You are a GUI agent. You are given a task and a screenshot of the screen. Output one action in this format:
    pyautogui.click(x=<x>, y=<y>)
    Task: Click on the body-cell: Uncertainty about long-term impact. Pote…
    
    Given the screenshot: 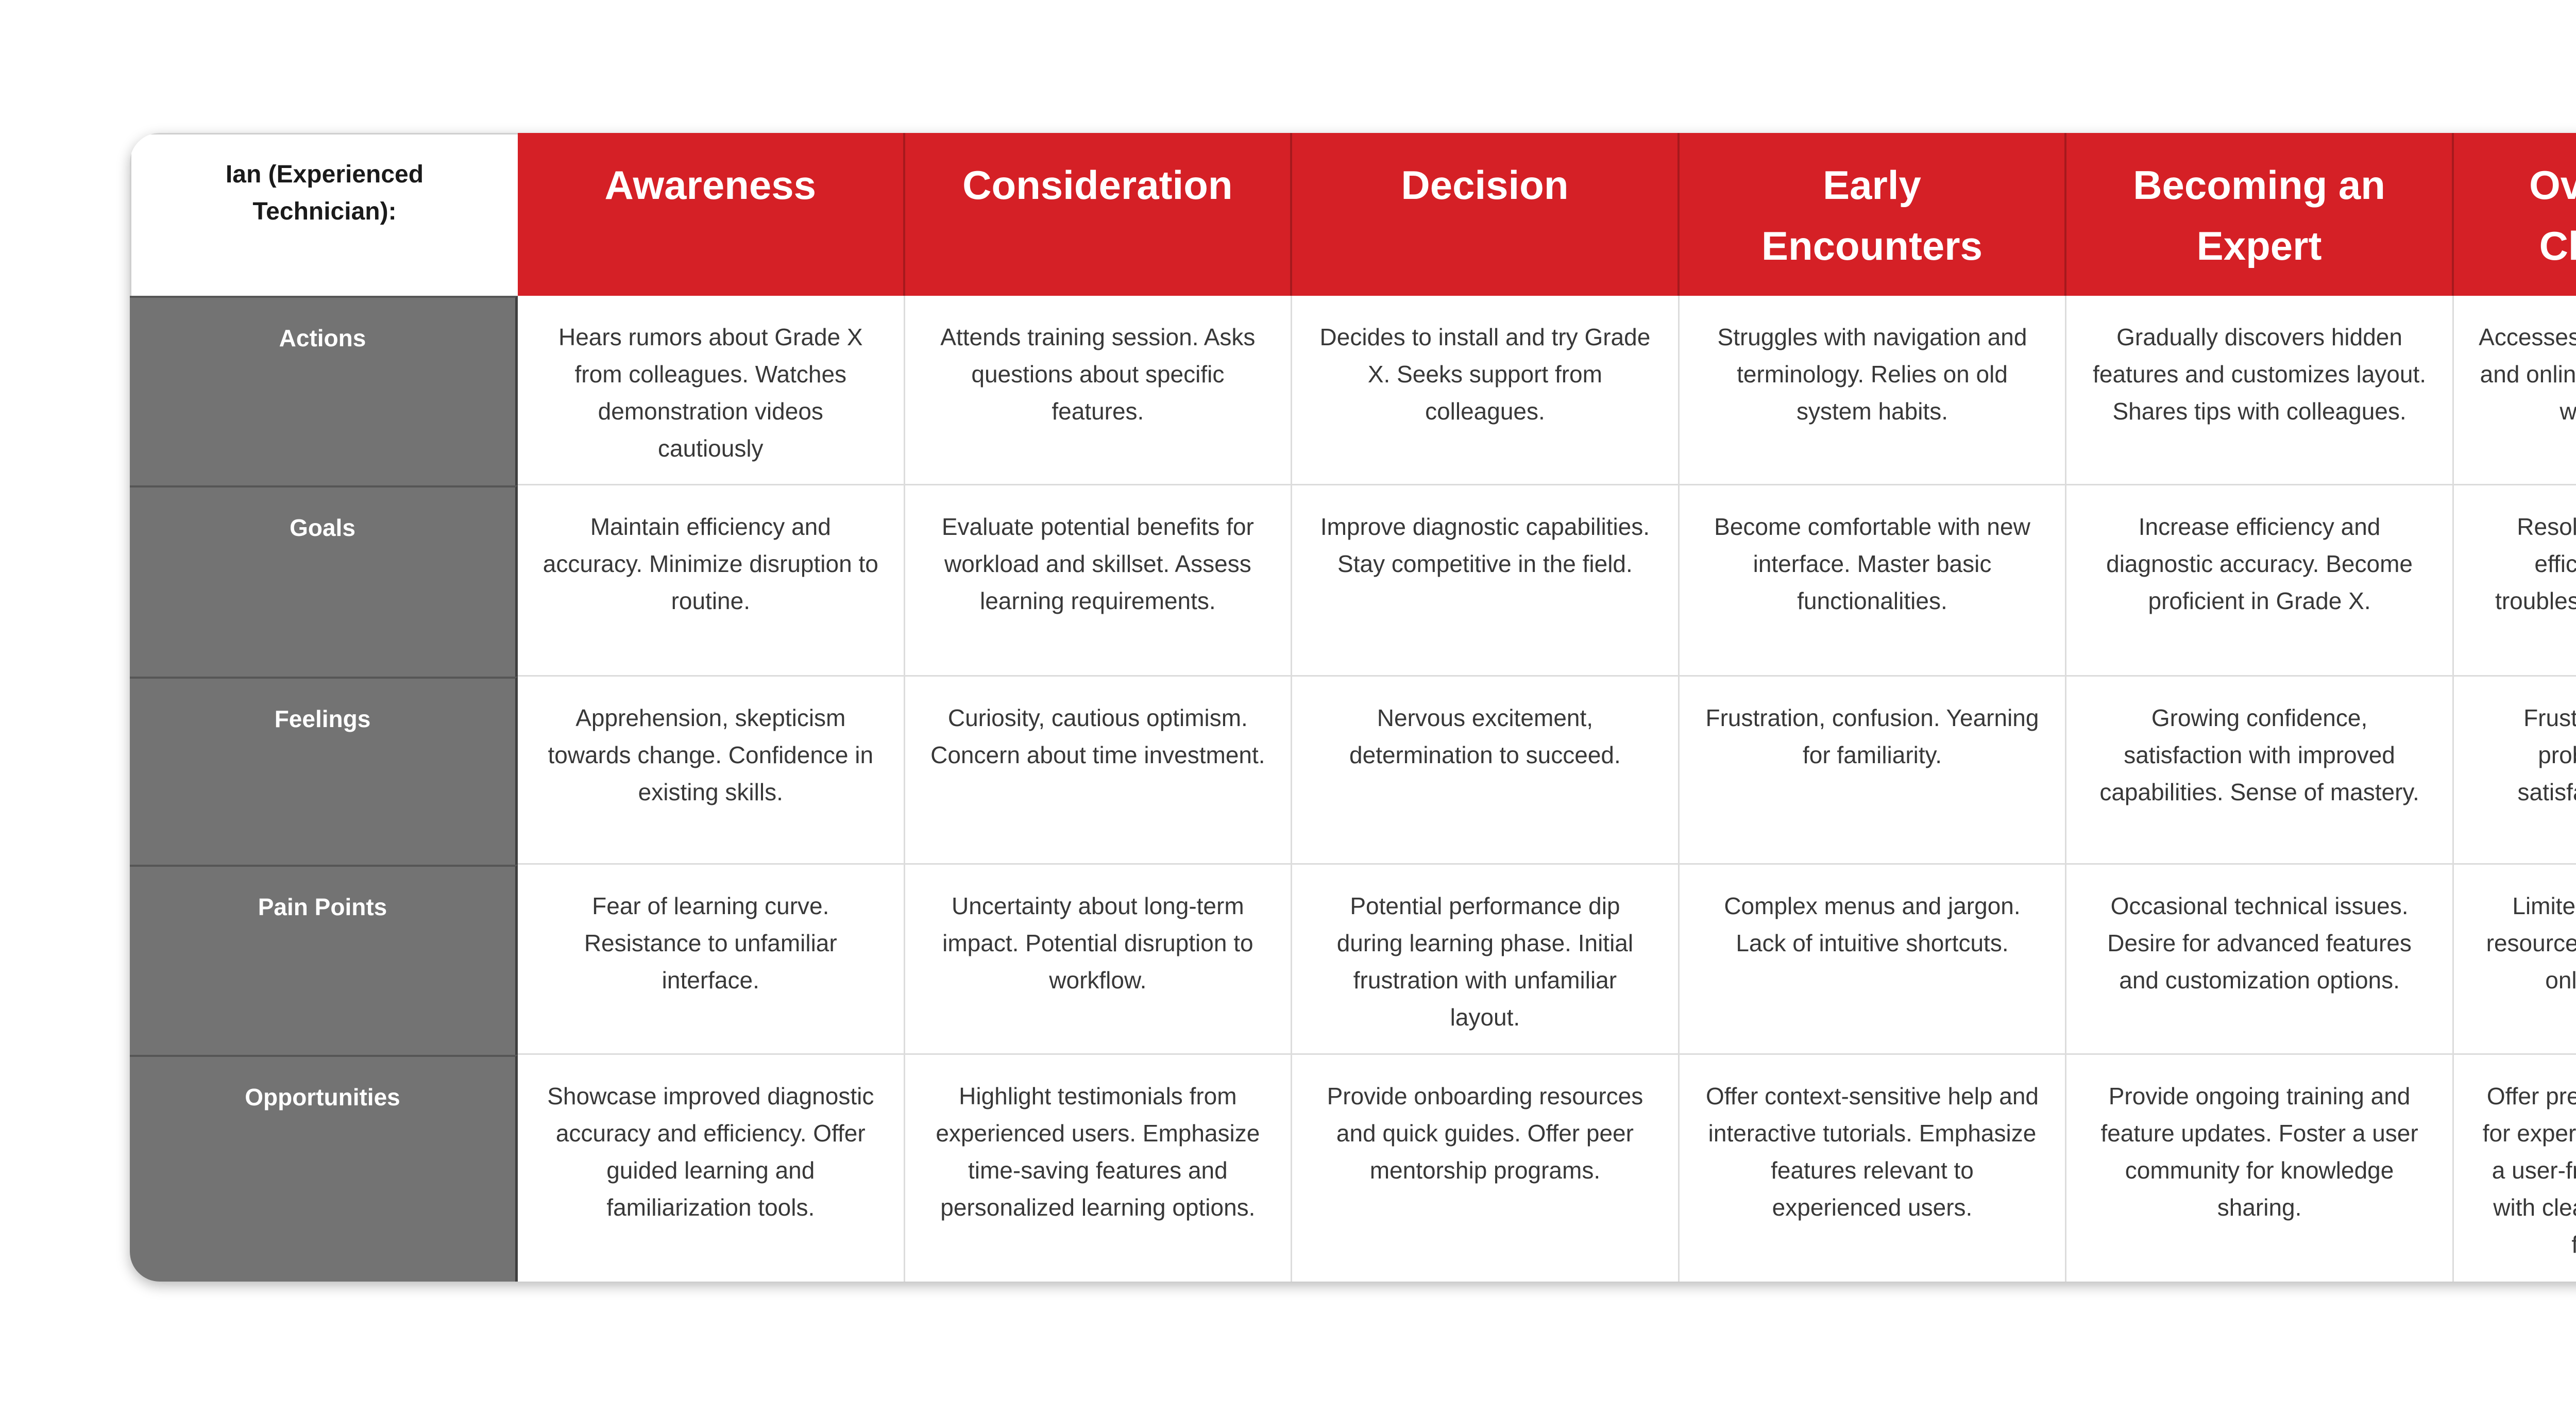 What is the action you would take?
    pyautogui.click(x=1099, y=960)
    